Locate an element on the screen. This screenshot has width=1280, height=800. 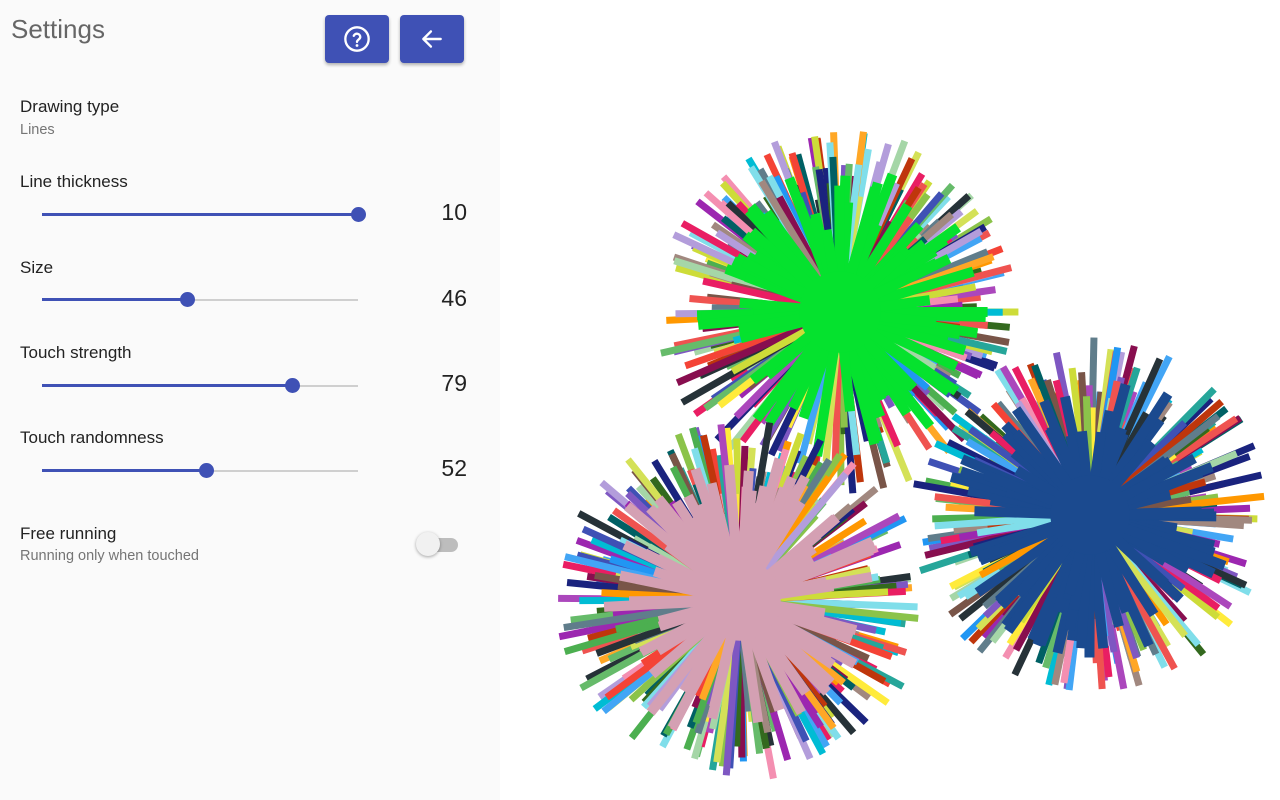
drawing-type-title: Drawing type is located at coordinates (70, 106).